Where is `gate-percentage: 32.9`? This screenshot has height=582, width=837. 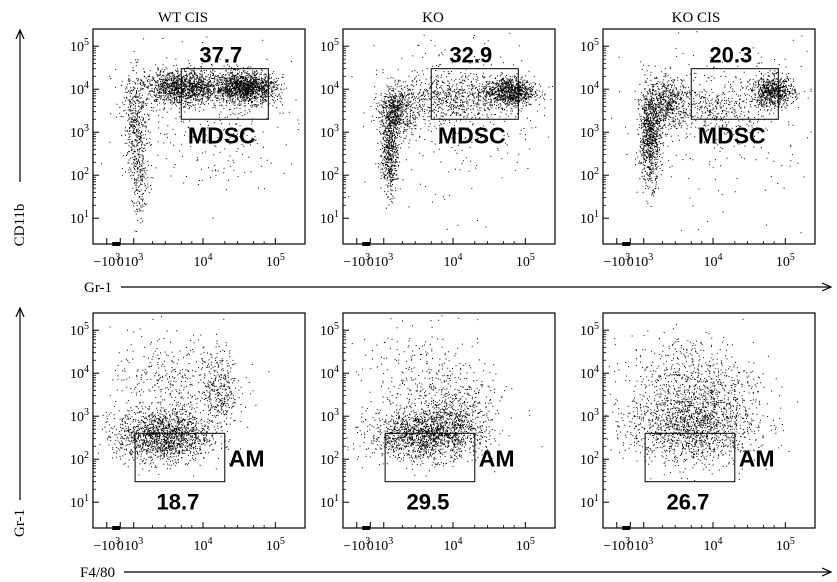 gate-percentage: 32.9 is located at coordinates (470, 55).